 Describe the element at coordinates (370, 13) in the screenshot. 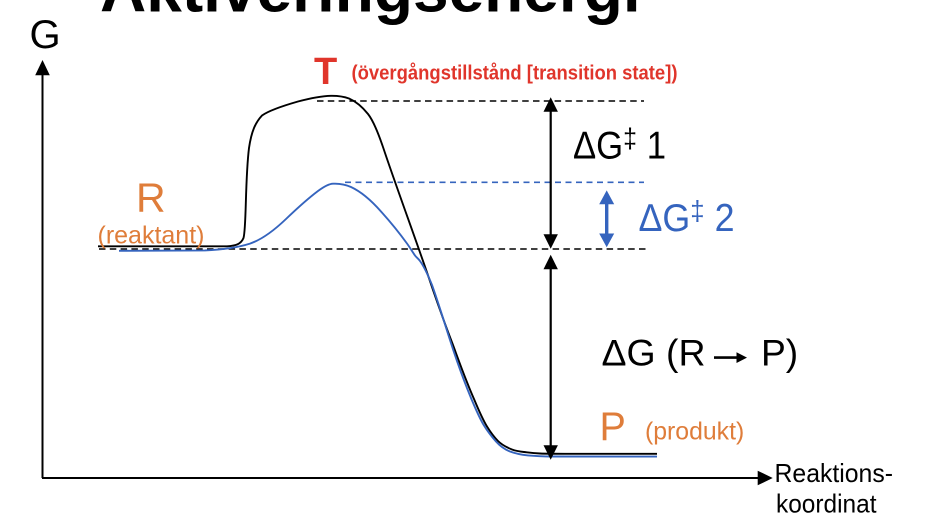

I see `svg-text: Aktiveringsenergi` at that location.